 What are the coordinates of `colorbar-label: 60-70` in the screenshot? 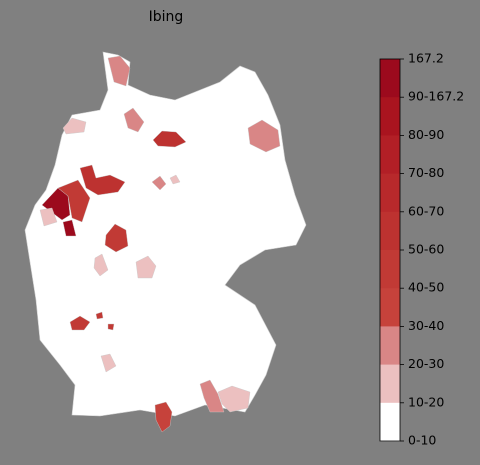 It's located at (426, 210).